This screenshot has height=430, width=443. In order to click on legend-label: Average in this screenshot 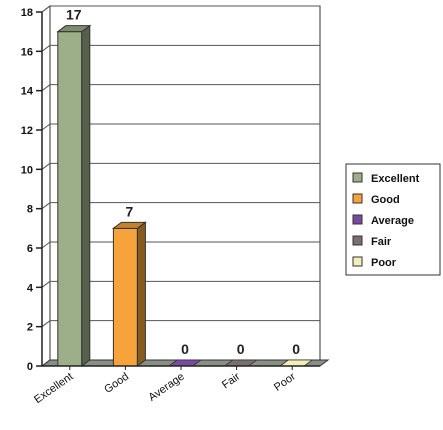, I will do `click(392, 221)`.